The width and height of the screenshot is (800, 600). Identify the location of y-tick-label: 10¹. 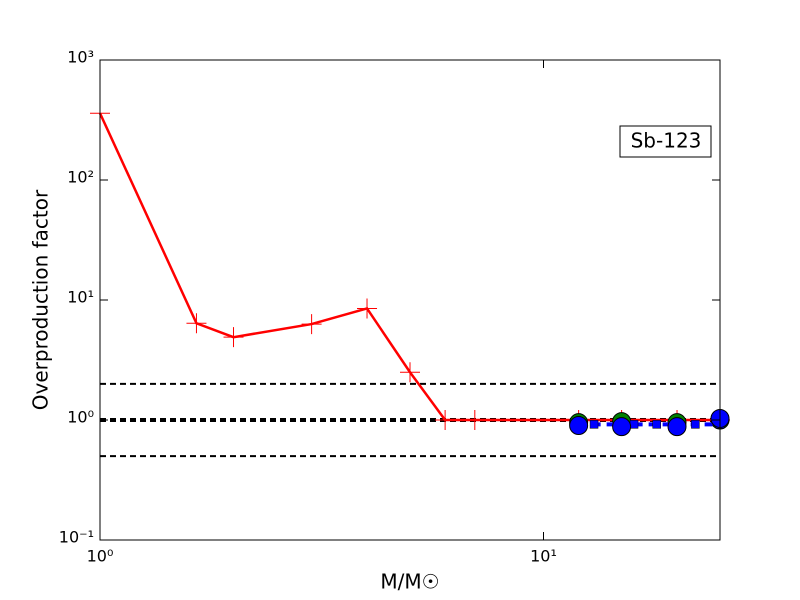
(80, 297).